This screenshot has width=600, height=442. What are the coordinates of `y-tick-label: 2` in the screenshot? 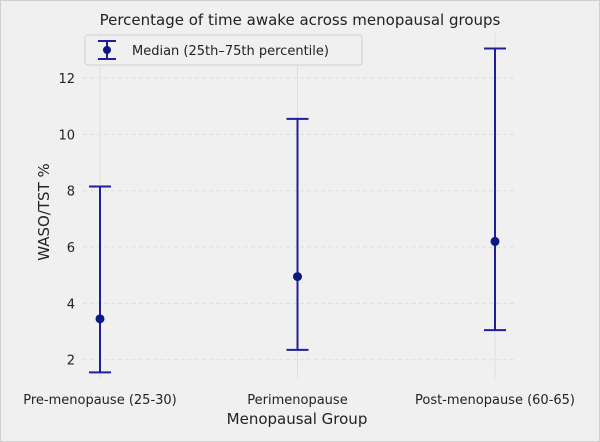 It's located at (71, 361).